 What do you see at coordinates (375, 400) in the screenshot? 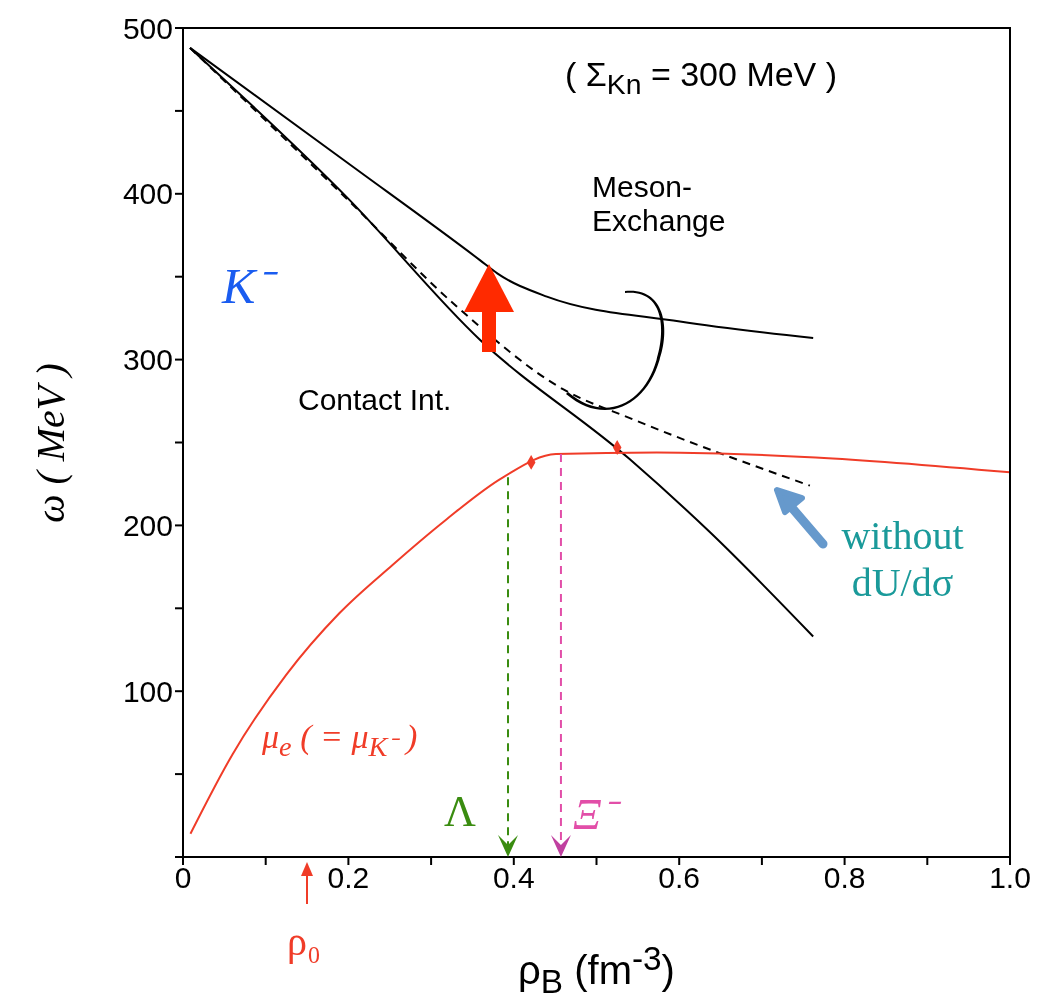
I see `series-label: Contact Int.` at bounding box center [375, 400].